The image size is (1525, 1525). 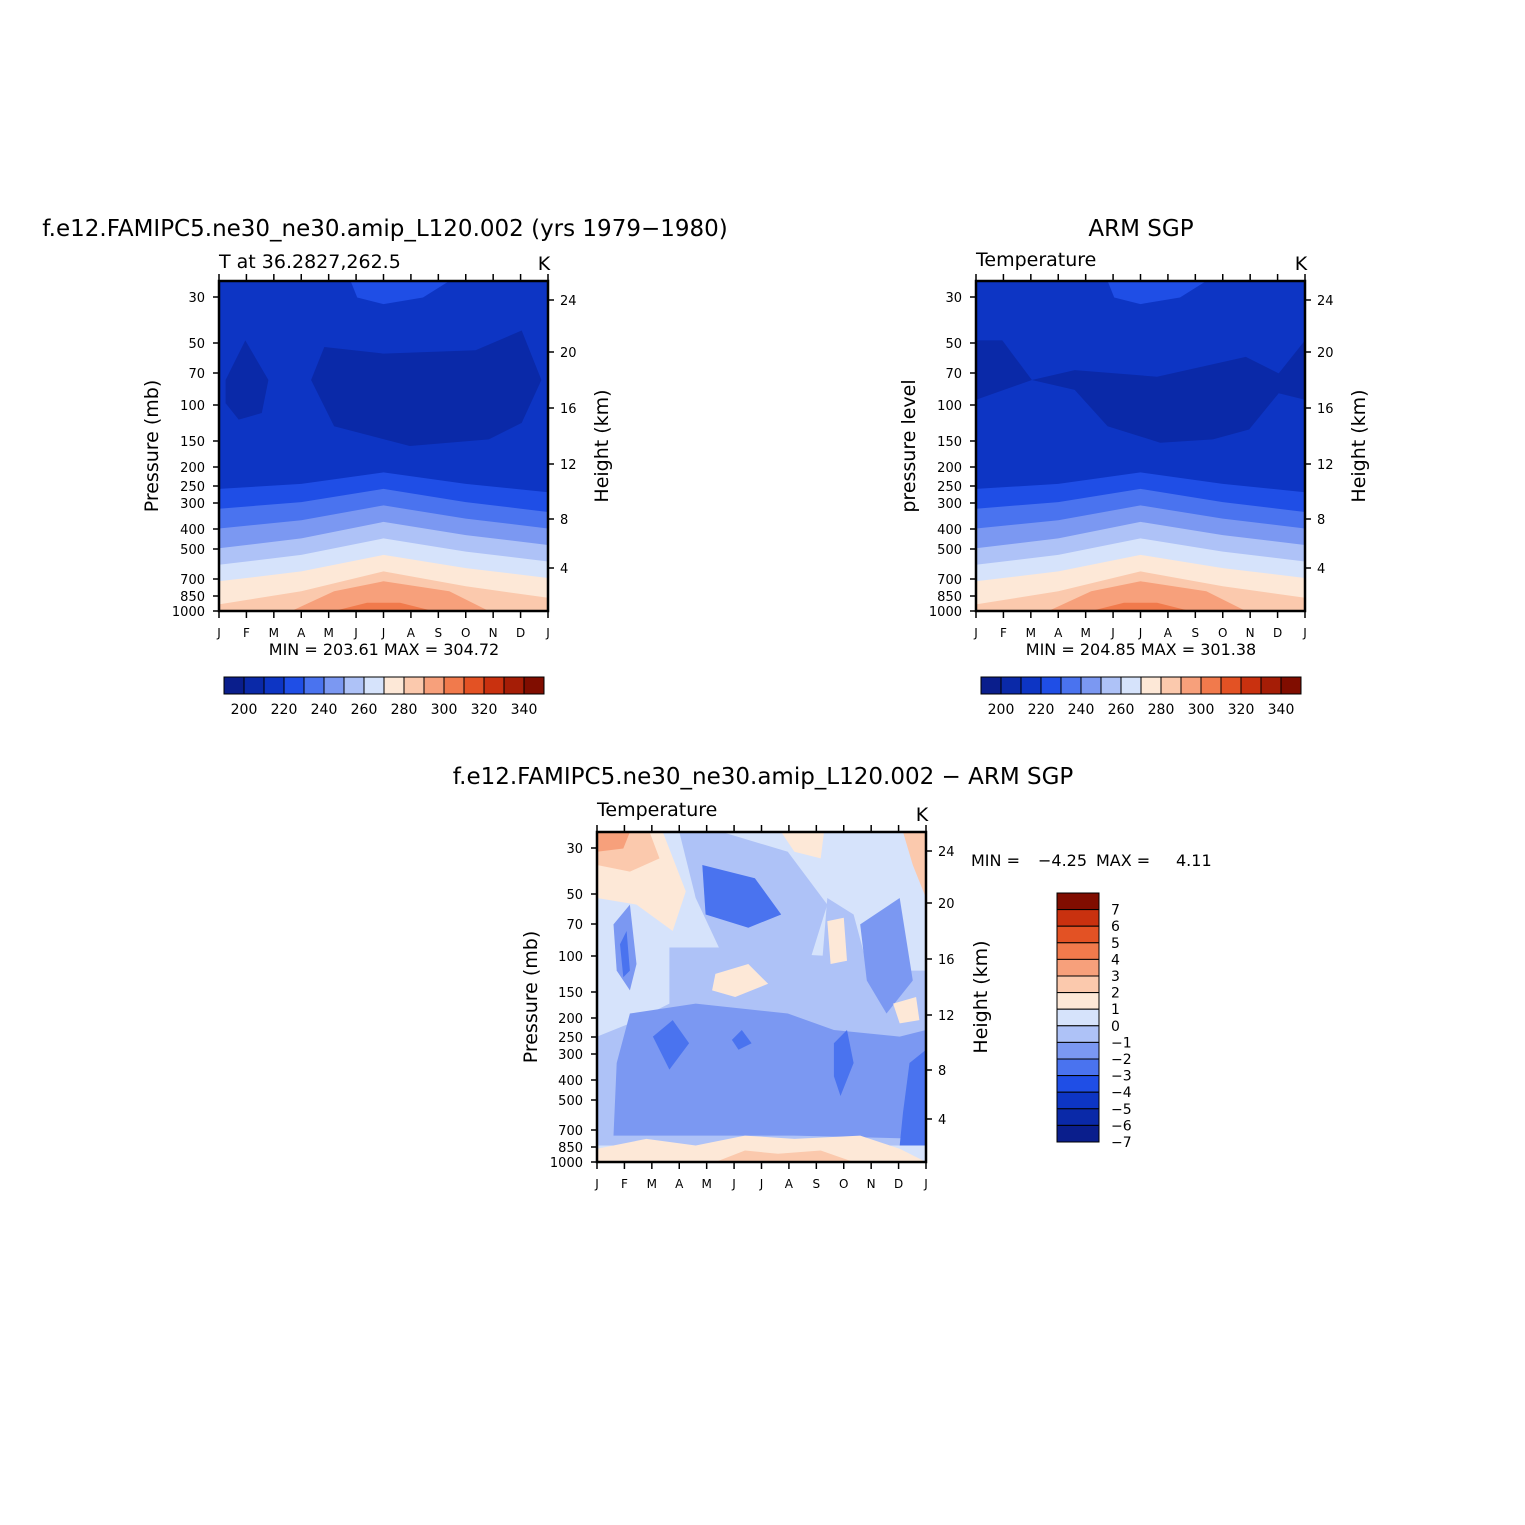 What do you see at coordinates (1115, 944) in the screenshot?
I see `colorbar-label: 5` at bounding box center [1115, 944].